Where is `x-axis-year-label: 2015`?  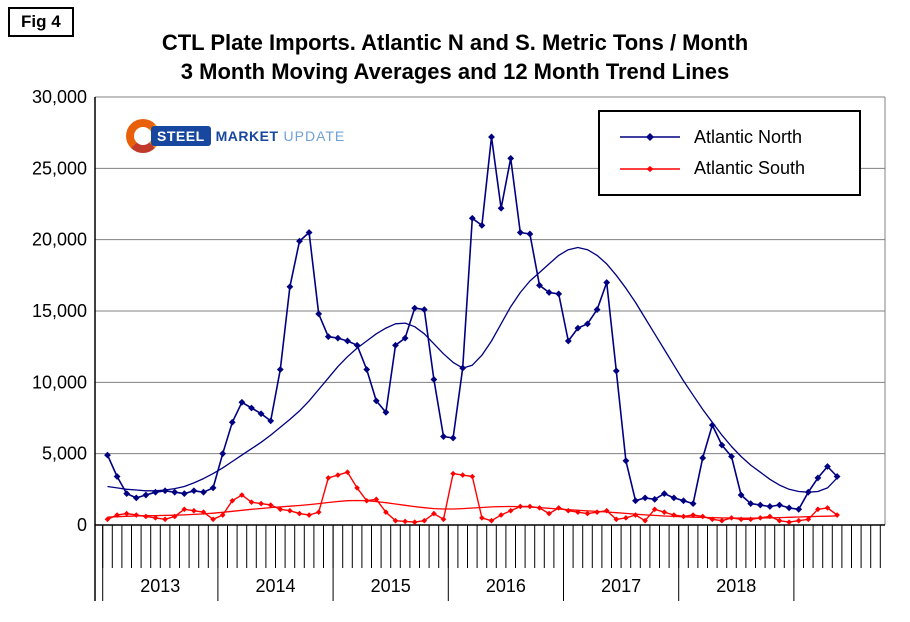 x-axis-year-label: 2015 is located at coordinates (391, 586).